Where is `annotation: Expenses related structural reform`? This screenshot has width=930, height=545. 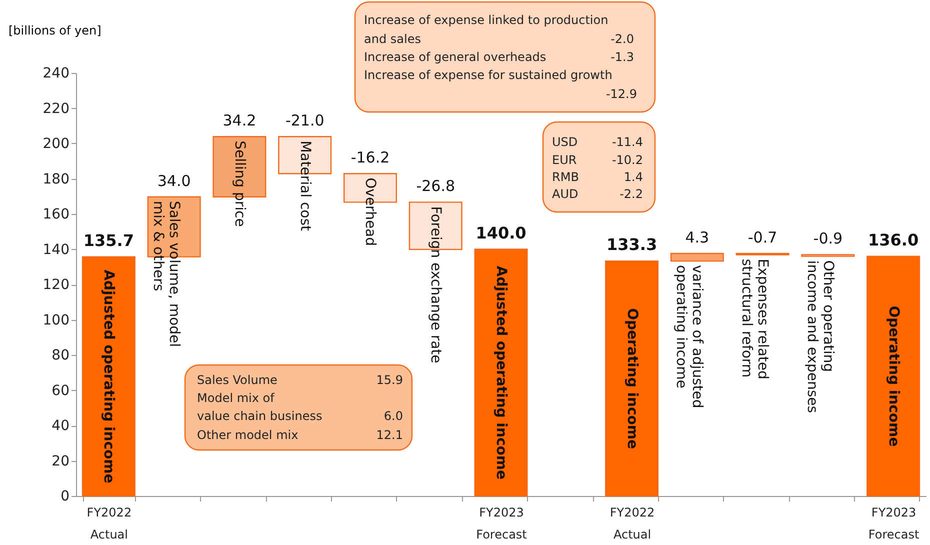
annotation: Expenses related structural reform is located at coordinates (754, 319).